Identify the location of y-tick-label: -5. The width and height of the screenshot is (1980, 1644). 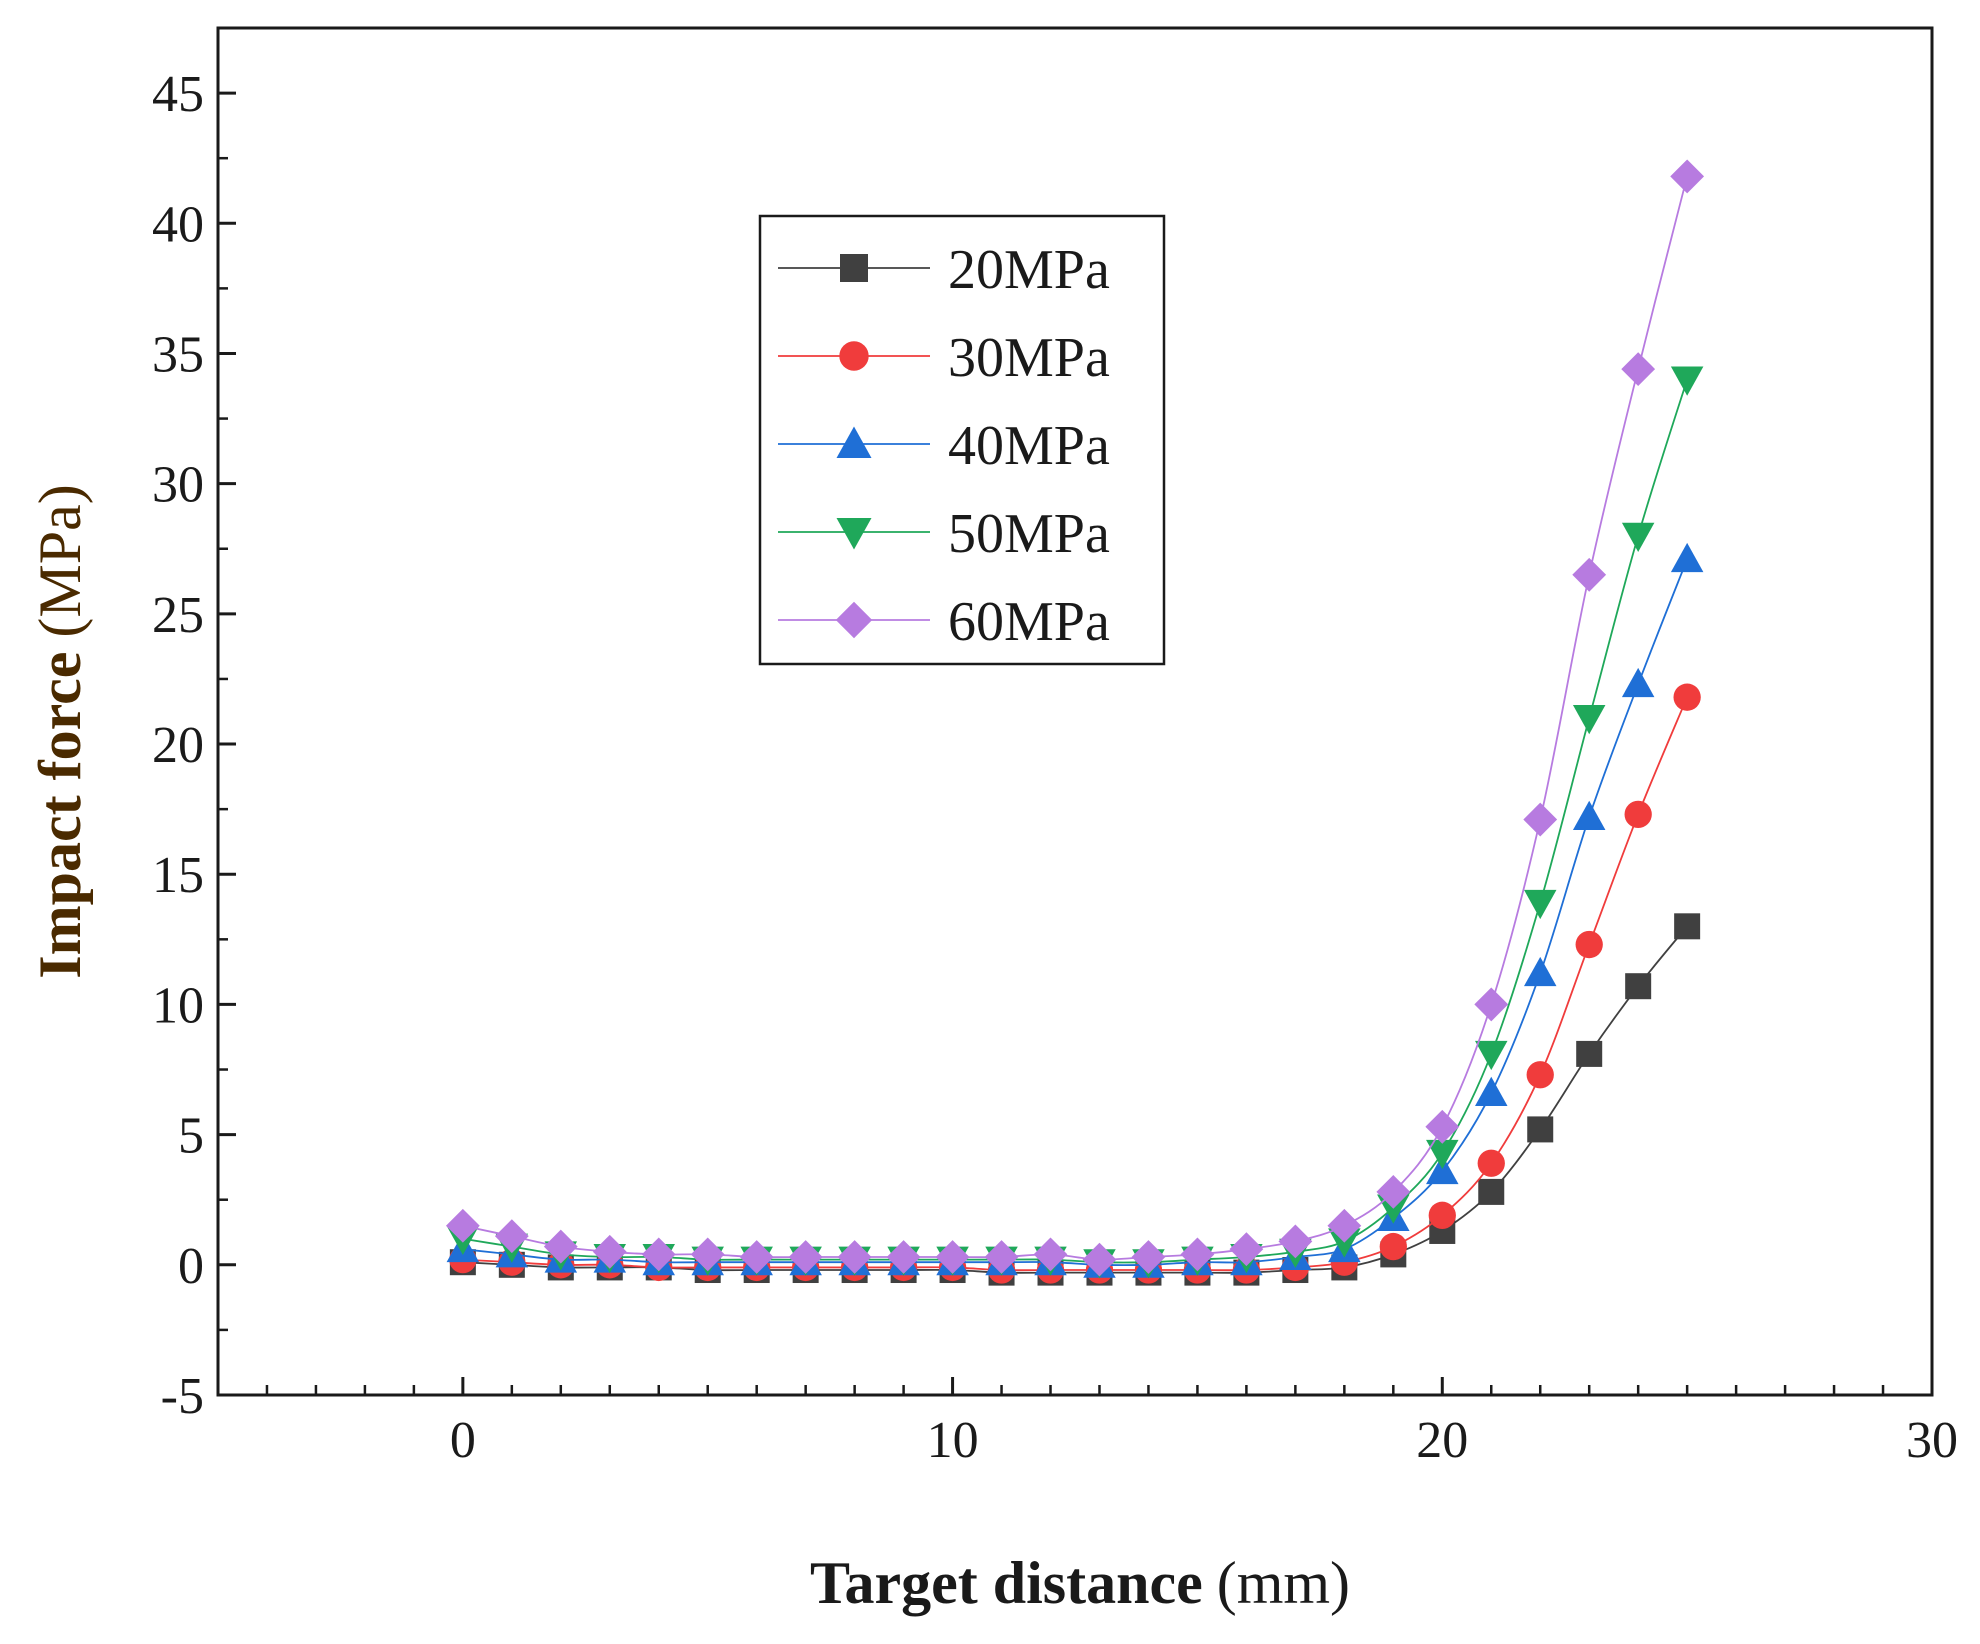
(182, 1396).